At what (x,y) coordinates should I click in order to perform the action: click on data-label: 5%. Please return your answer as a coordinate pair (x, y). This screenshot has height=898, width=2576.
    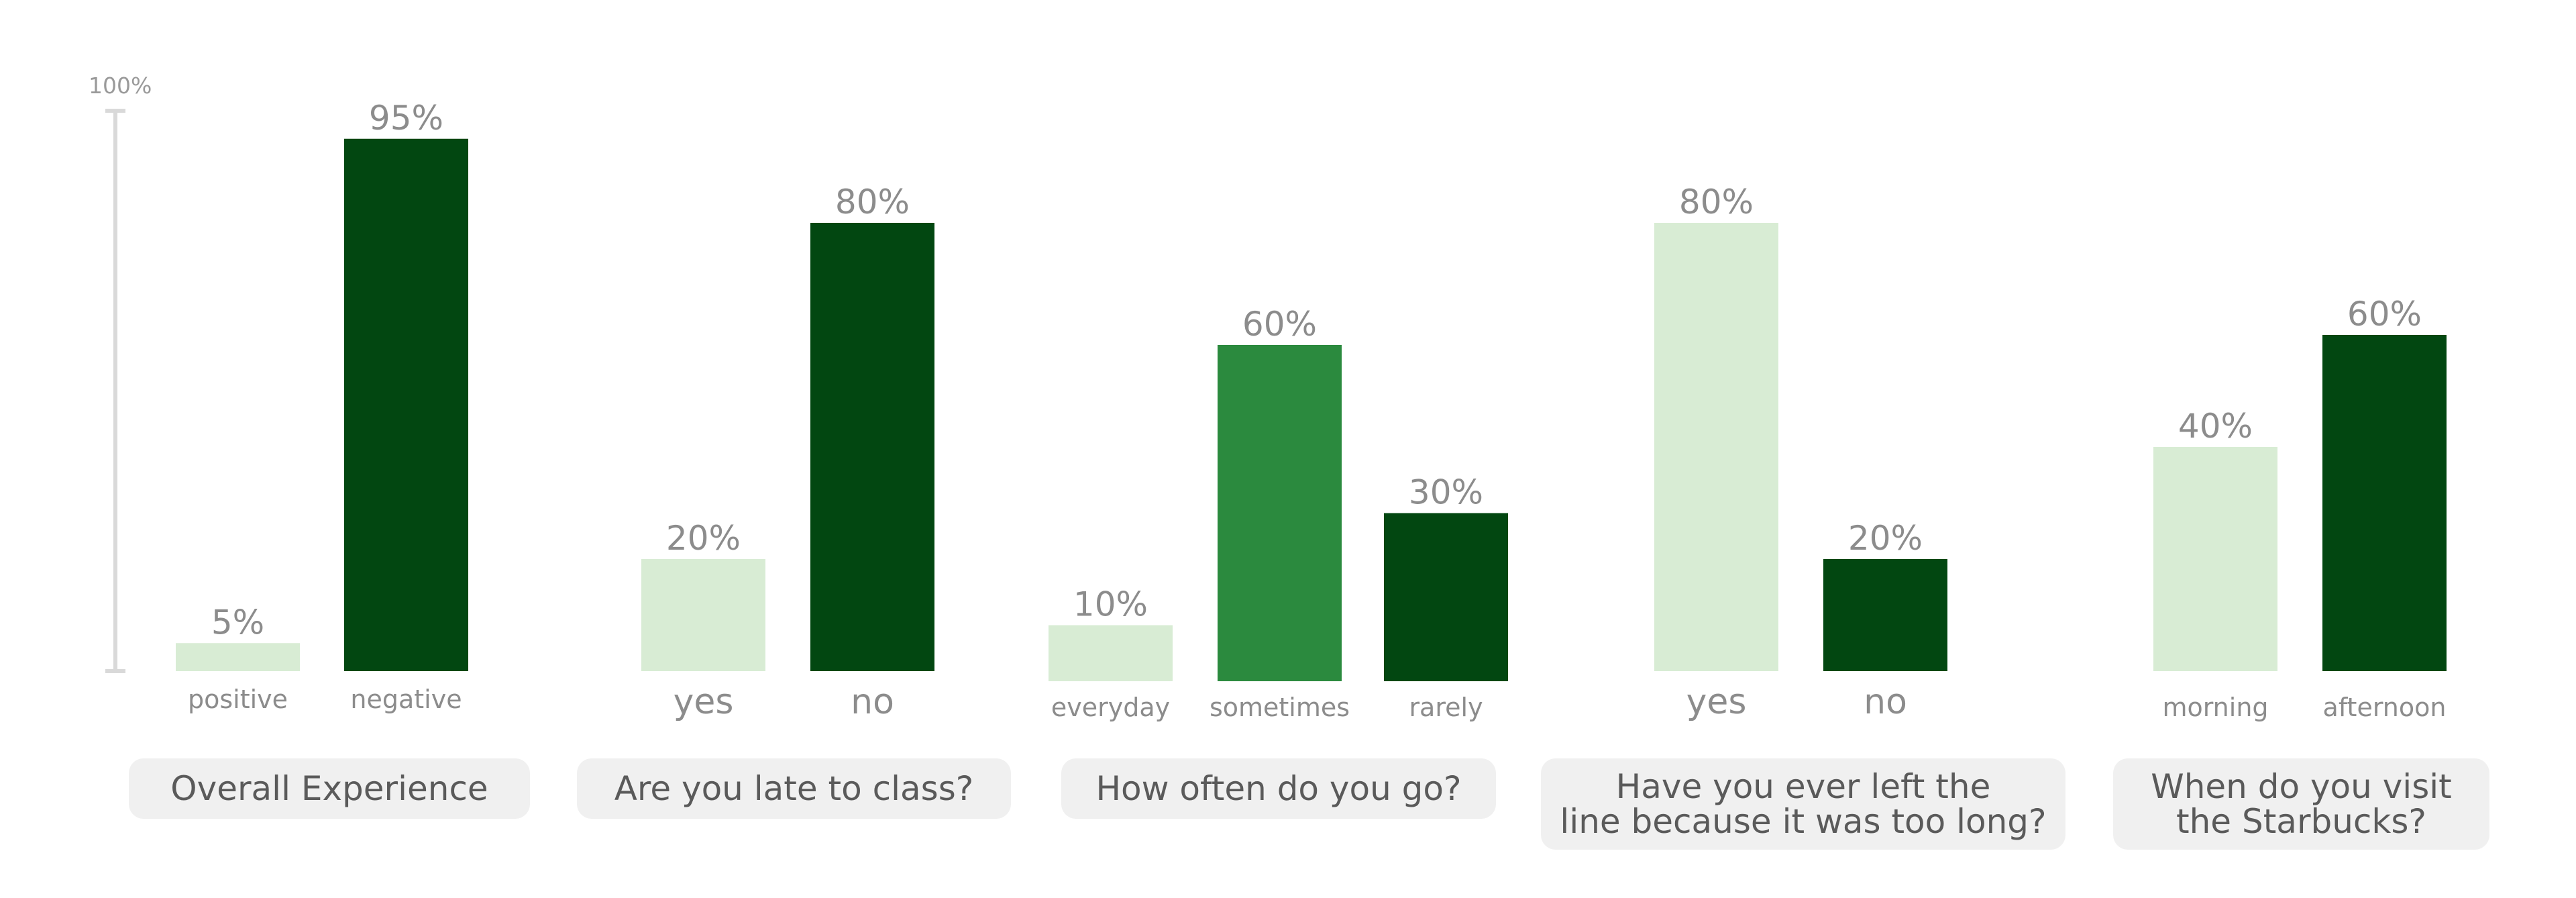
    Looking at the image, I should click on (237, 622).